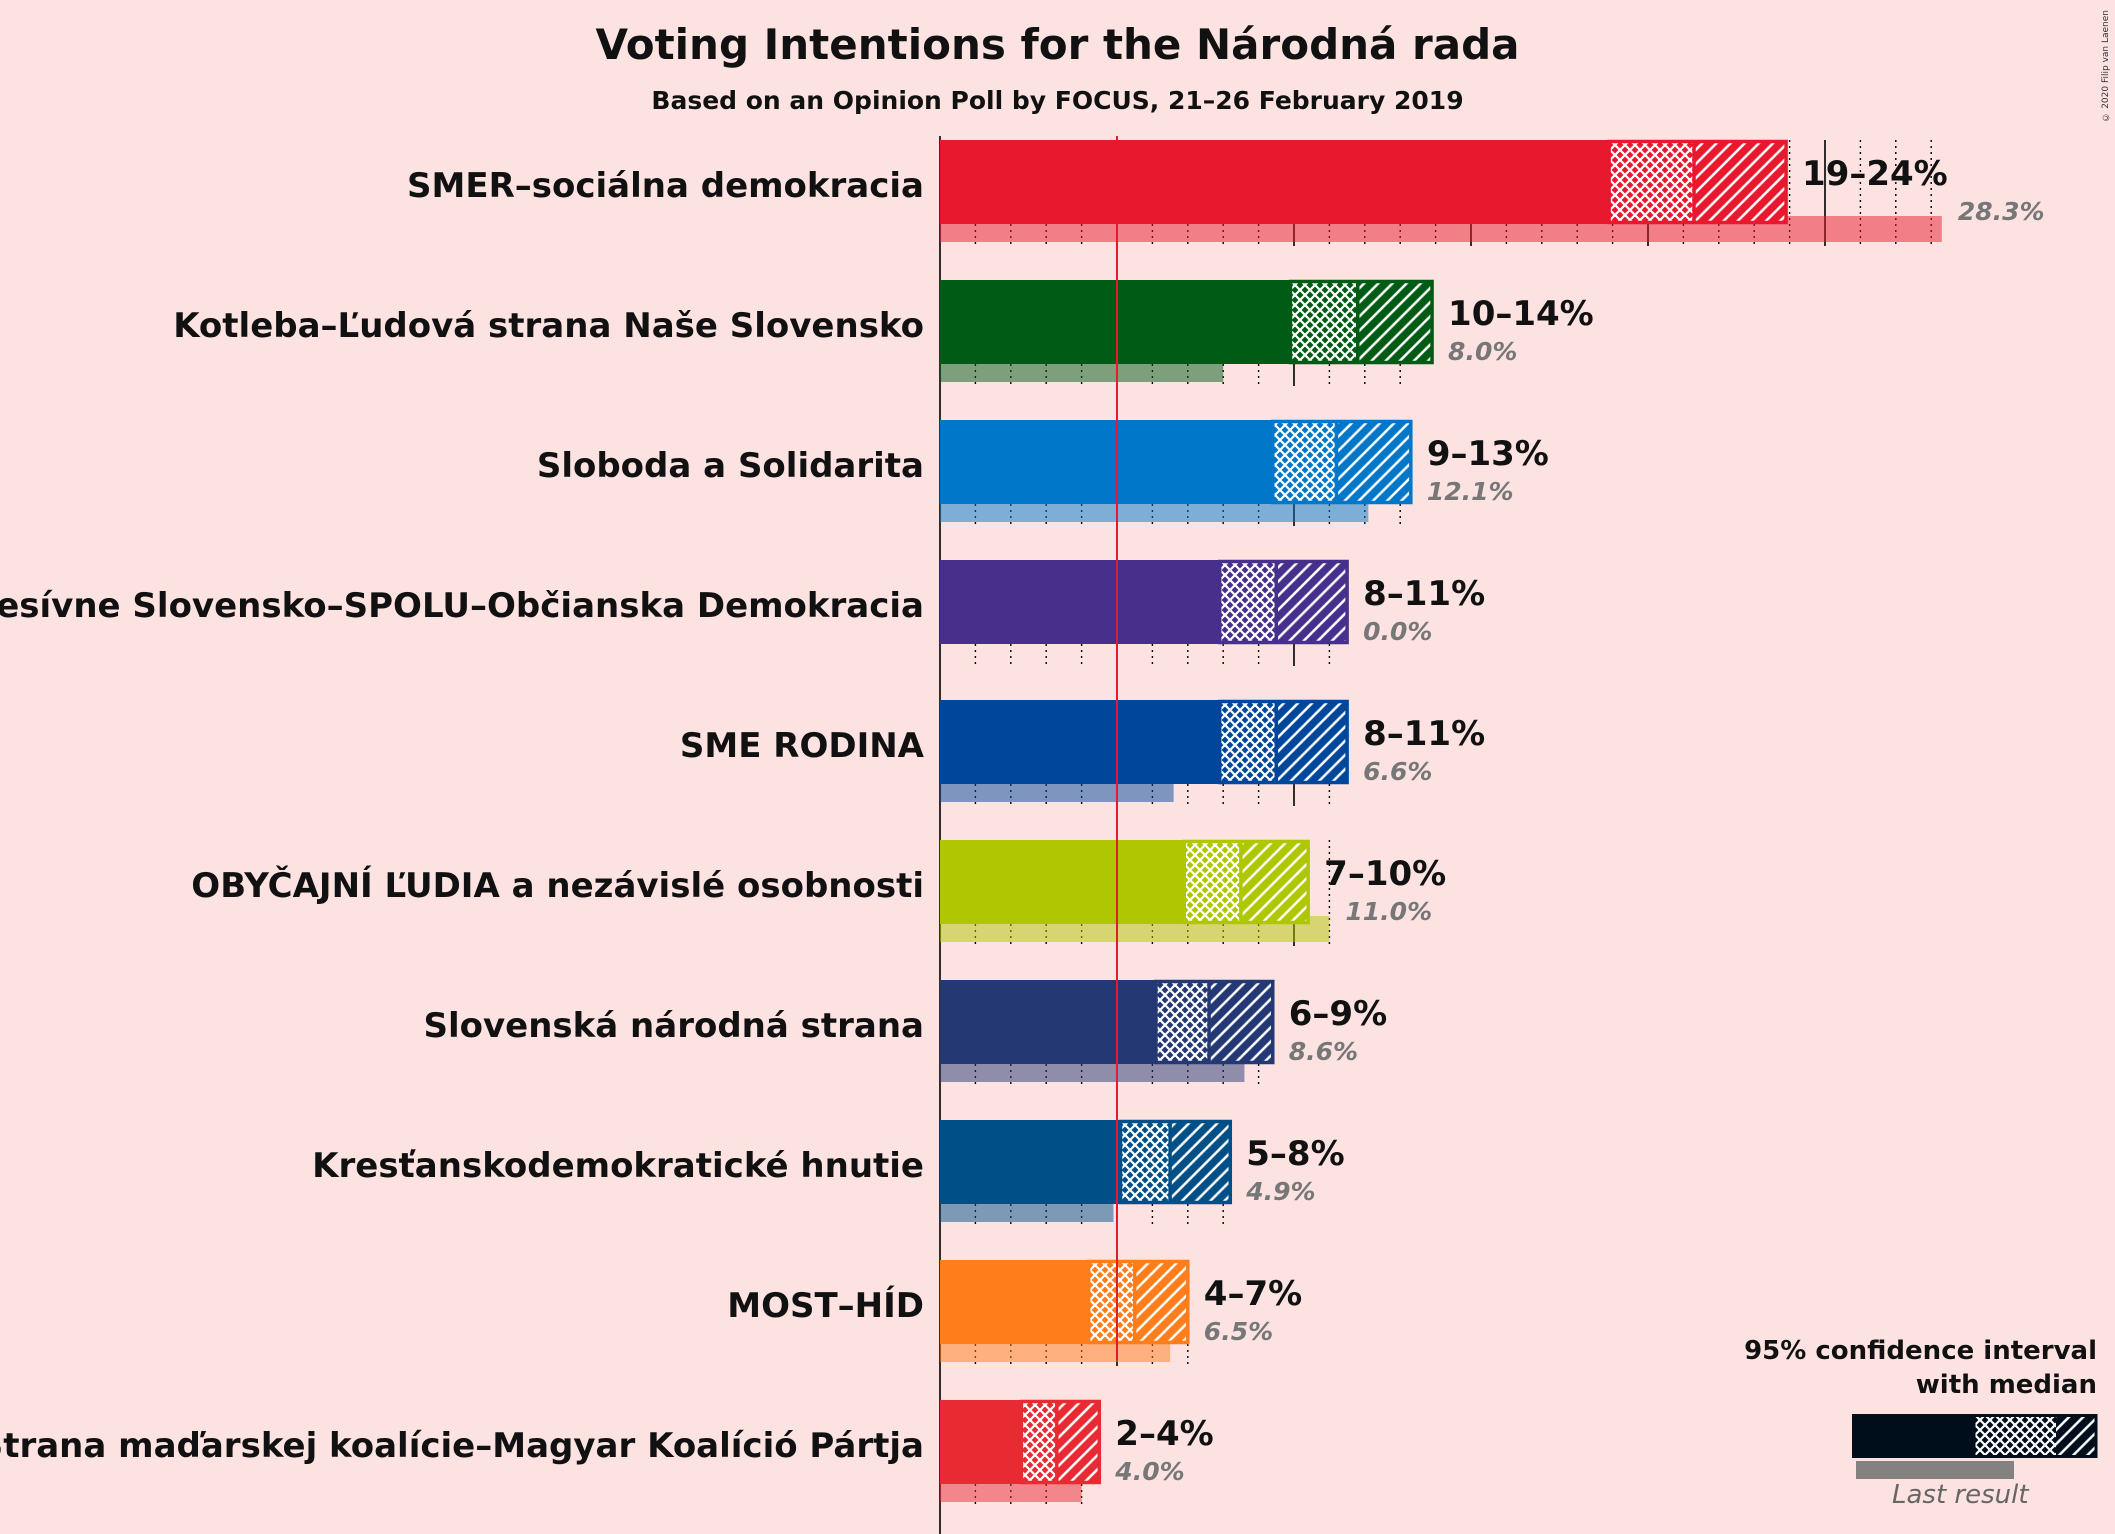  What do you see at coordinates (665, 186) in the screenshot?
I see `party-label: SMER–sociálna demokracia` at bounding box center [665, 186].